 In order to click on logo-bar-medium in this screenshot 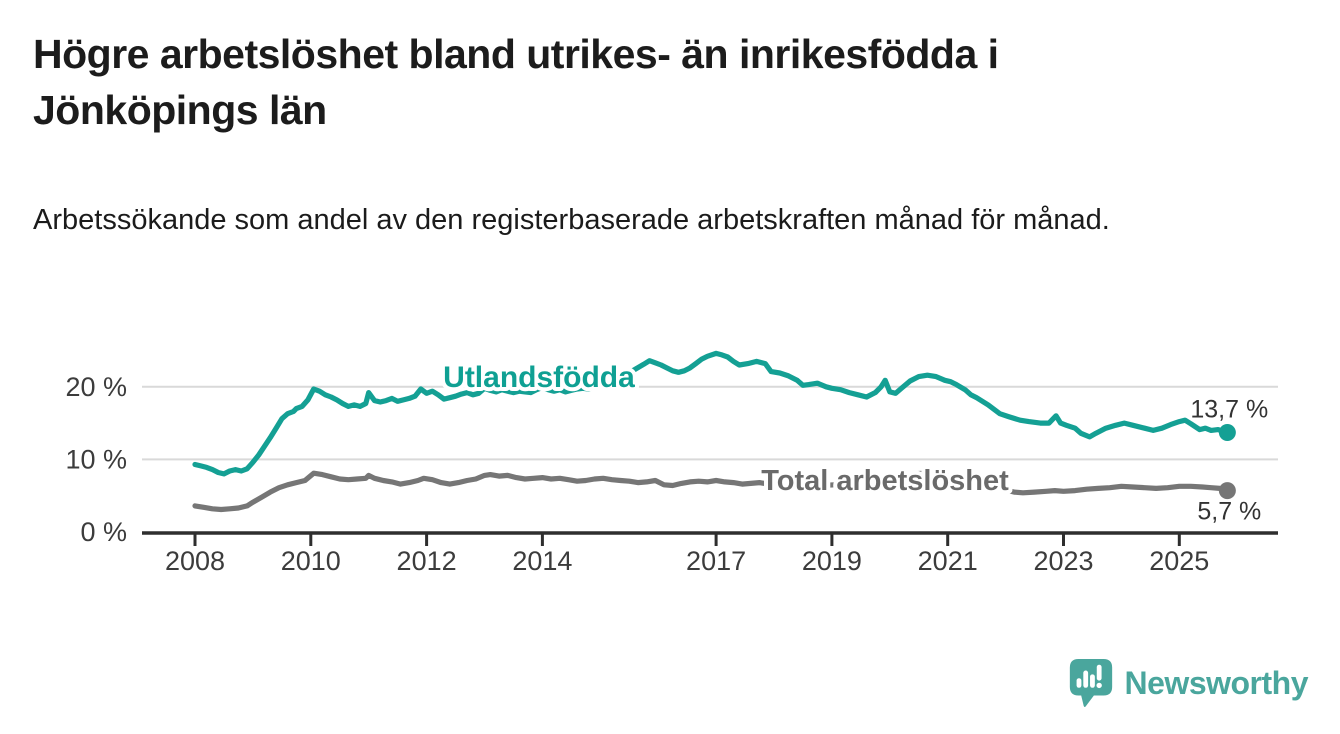, I will do `click(1092, 681)`.